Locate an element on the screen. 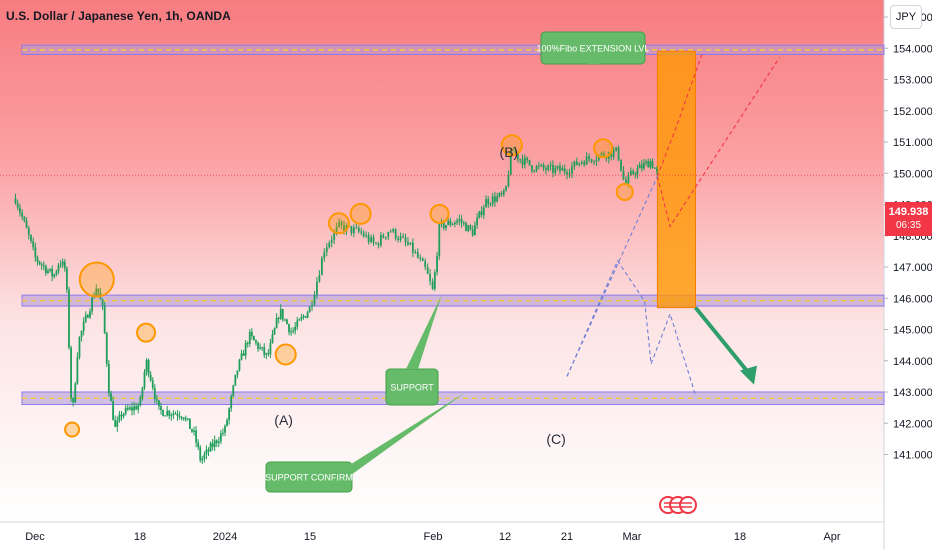  forecast-arrow-shaft is located at coordinates (722, 341).